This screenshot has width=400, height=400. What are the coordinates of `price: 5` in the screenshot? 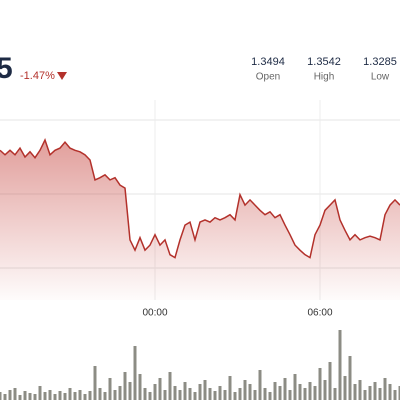 It's located at (6, 68).